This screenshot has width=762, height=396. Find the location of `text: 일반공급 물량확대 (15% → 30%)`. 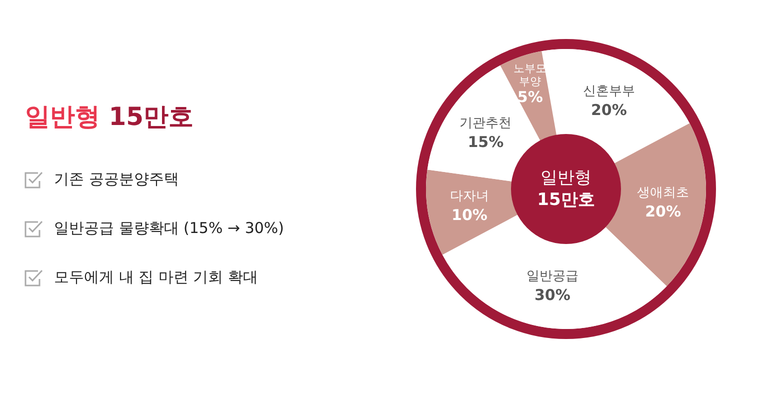

text: 일반공급 물량확대 (15% → 30%) is located at coordinates (169, 228).